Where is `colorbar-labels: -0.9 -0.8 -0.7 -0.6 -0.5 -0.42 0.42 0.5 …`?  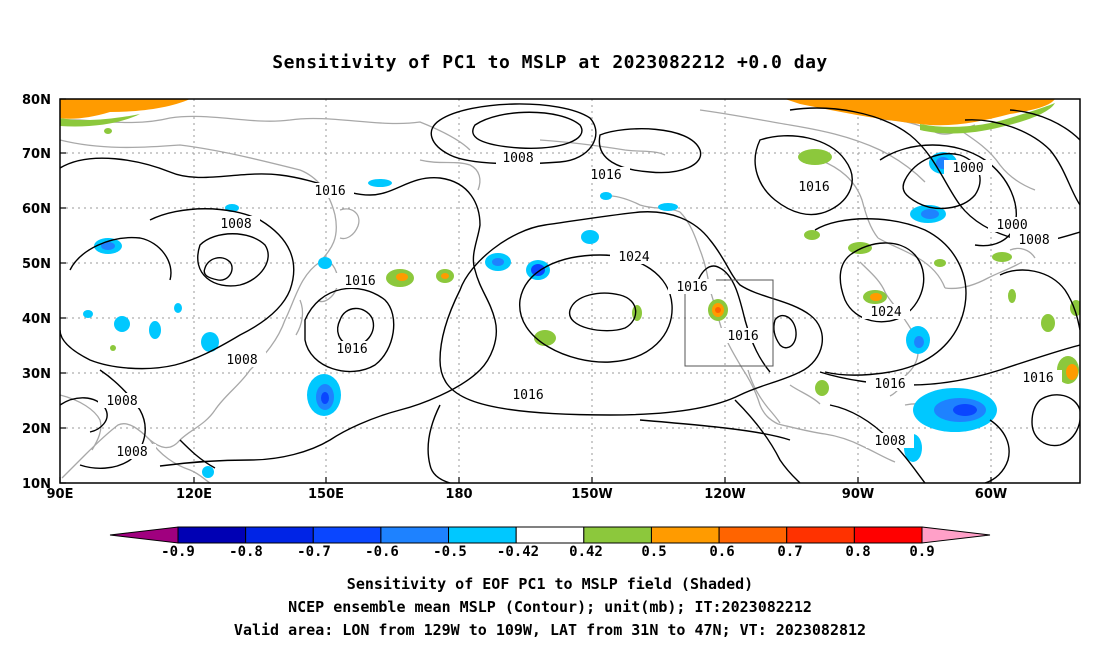
colorbar-labels: -0.9 -0.8 -0.7 -0.6 -0.5 -0.42 0.42 0.5 … is located at coordinates (548, 552).